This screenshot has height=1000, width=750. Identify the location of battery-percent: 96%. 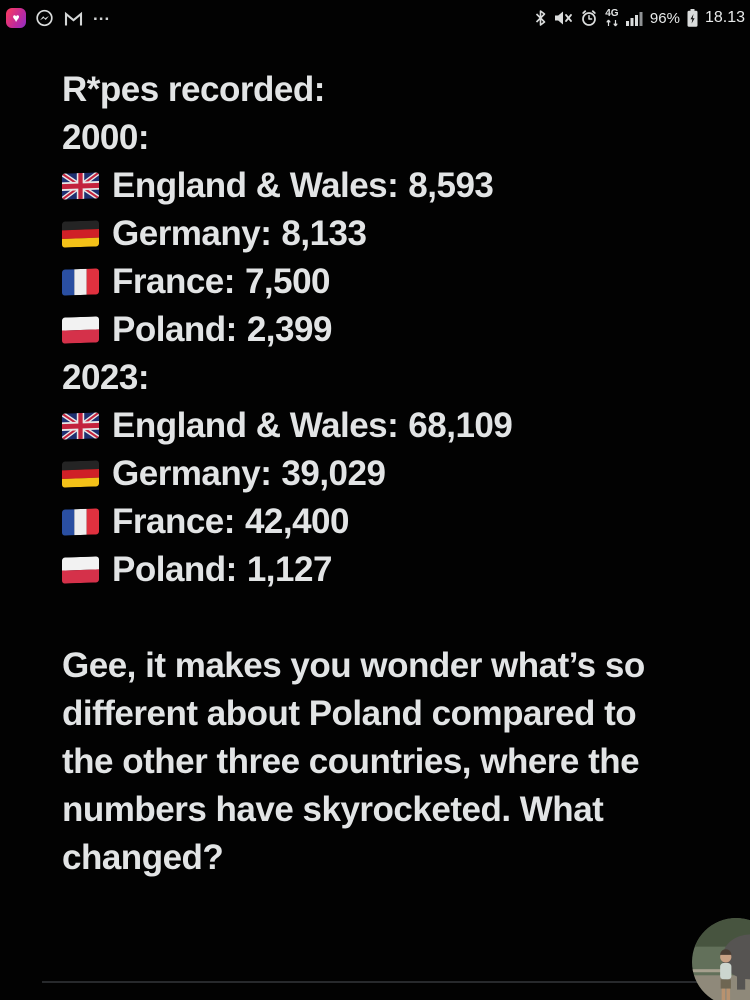
(664, 18).